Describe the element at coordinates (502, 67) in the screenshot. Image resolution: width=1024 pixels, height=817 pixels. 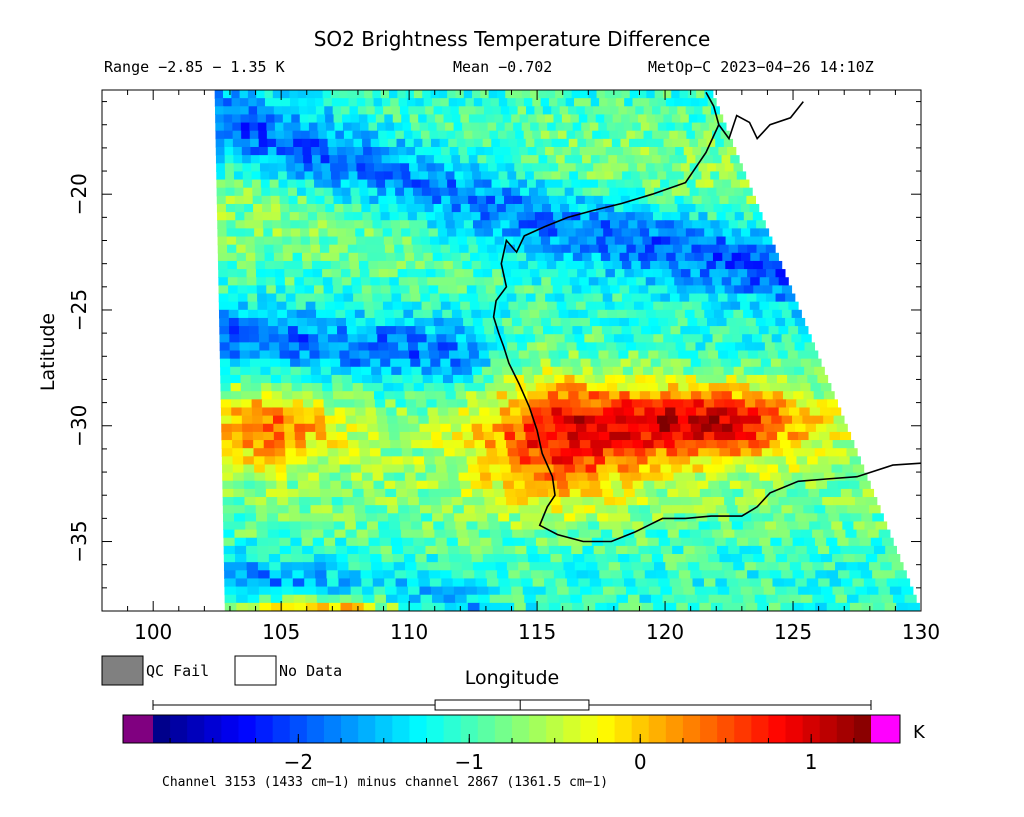
I see `header-mean: Mean −0.702` at that location.